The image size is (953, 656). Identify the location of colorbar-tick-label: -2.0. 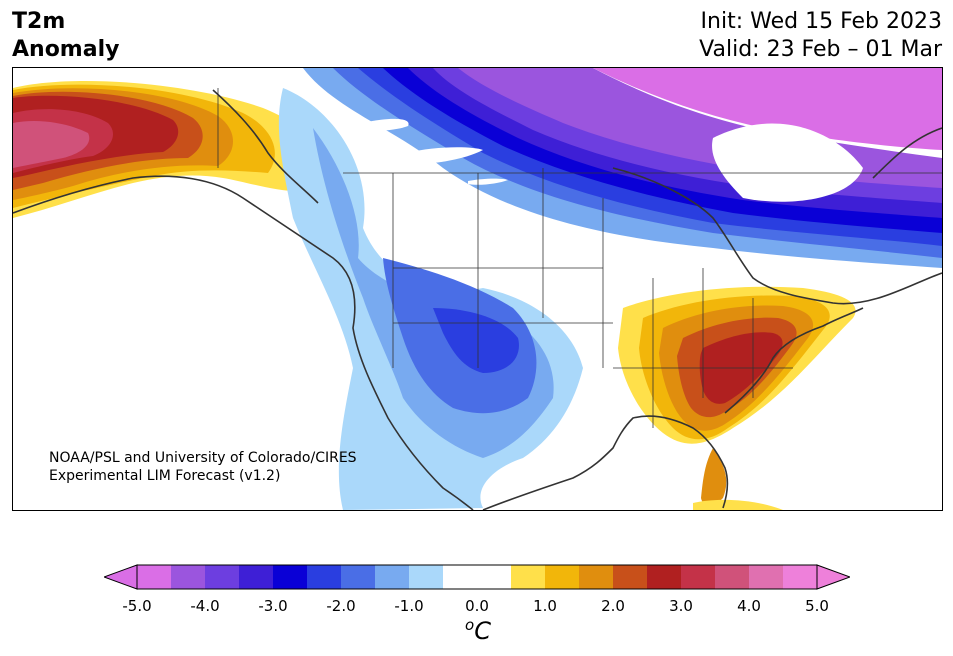
(341, 606).